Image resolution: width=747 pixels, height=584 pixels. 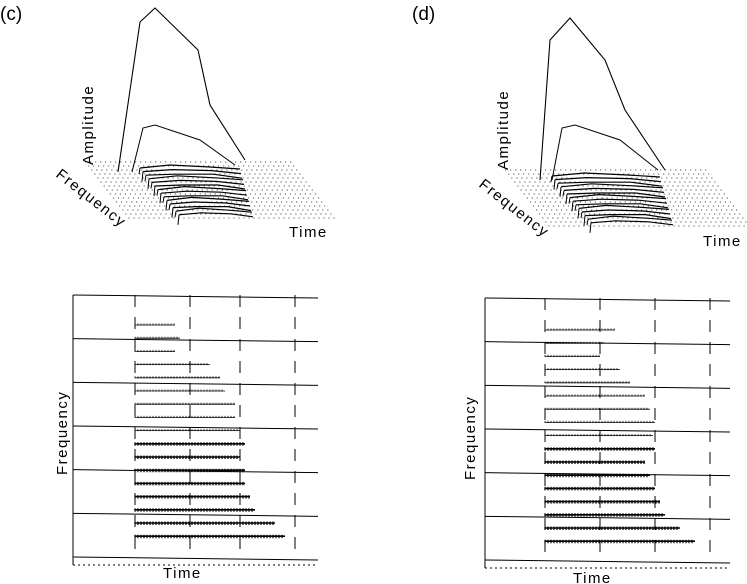 What do you see at coordinates (423, 14) in the screenshot?
I see `panel-d-label: (d)` at bounding box center [423, 14].